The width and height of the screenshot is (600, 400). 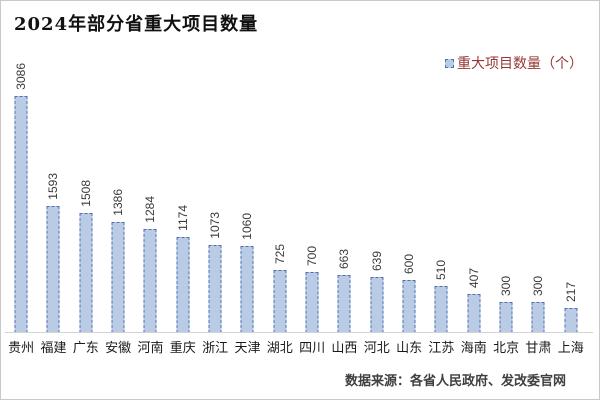 I want to click on bar-group: 300 甘肃, so click(x=538, y=194).